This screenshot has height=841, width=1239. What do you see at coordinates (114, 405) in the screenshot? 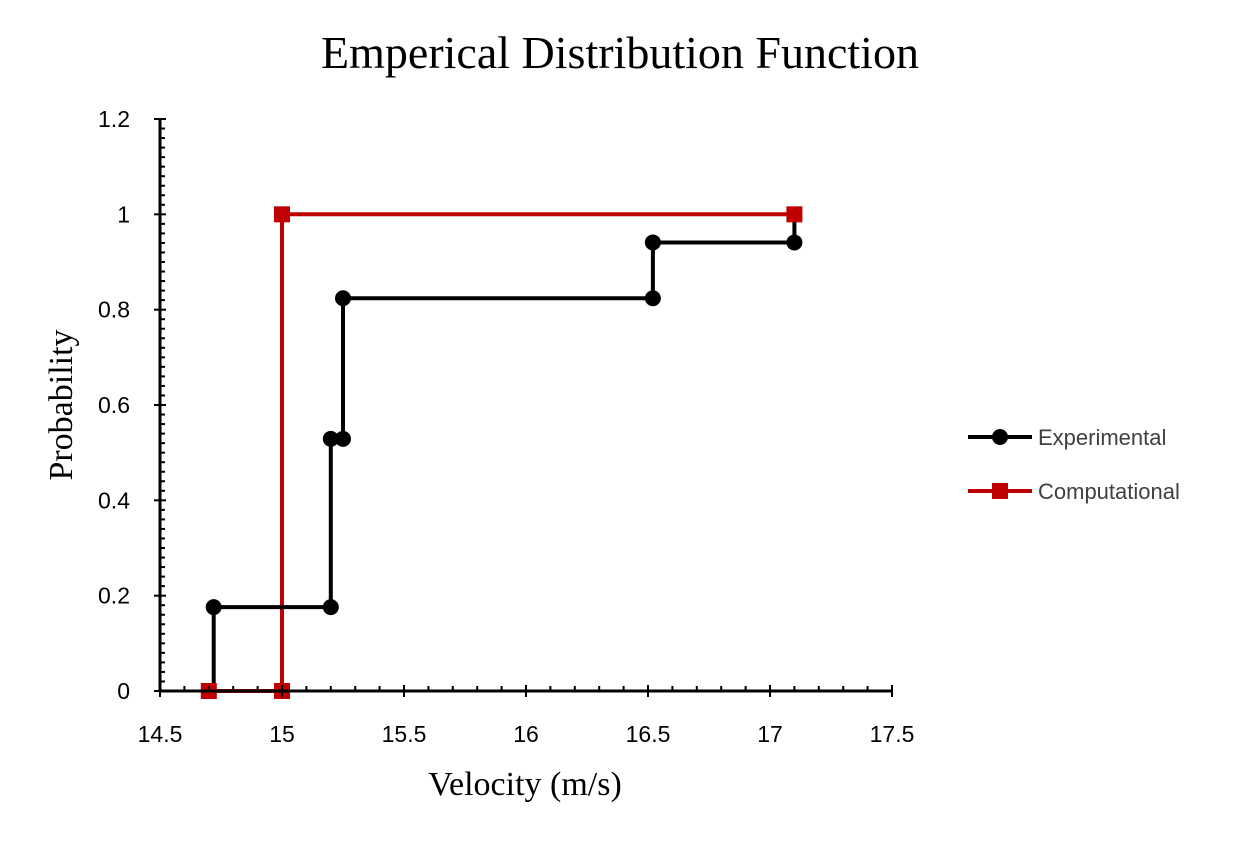
I see `y-tick-label: 0.6` at bounding box center [114, 405].